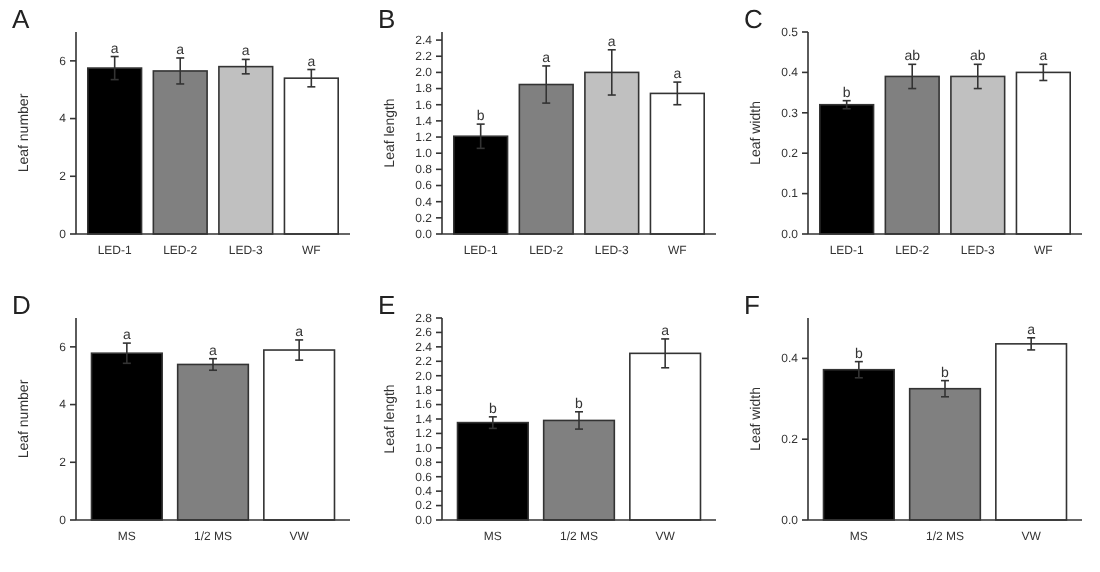 The image size is (1100, 572). Describe the element at coordinates (21, 305) in the screenshot. I see `chart-title: D` at that location.